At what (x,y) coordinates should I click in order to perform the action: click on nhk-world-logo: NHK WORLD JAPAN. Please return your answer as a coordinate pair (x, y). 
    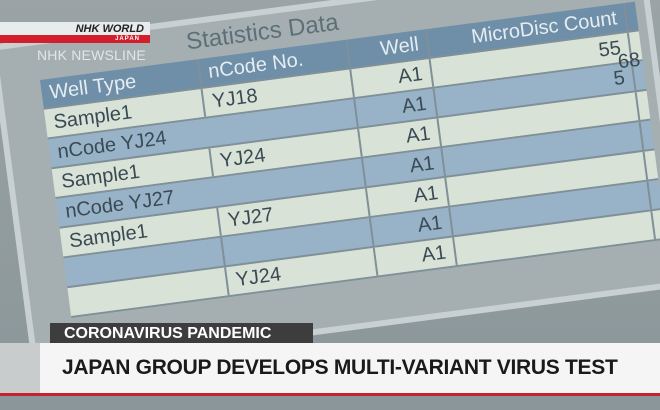
    Looking at the image, I should click on (75, 32).